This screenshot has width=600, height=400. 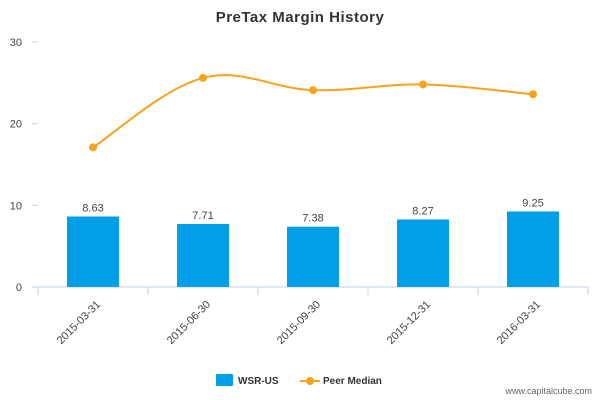 What do you see at coordinates (224, 380) in the screenshot?
I see `legend-swatch-bar` at bounding box center [224, 380].